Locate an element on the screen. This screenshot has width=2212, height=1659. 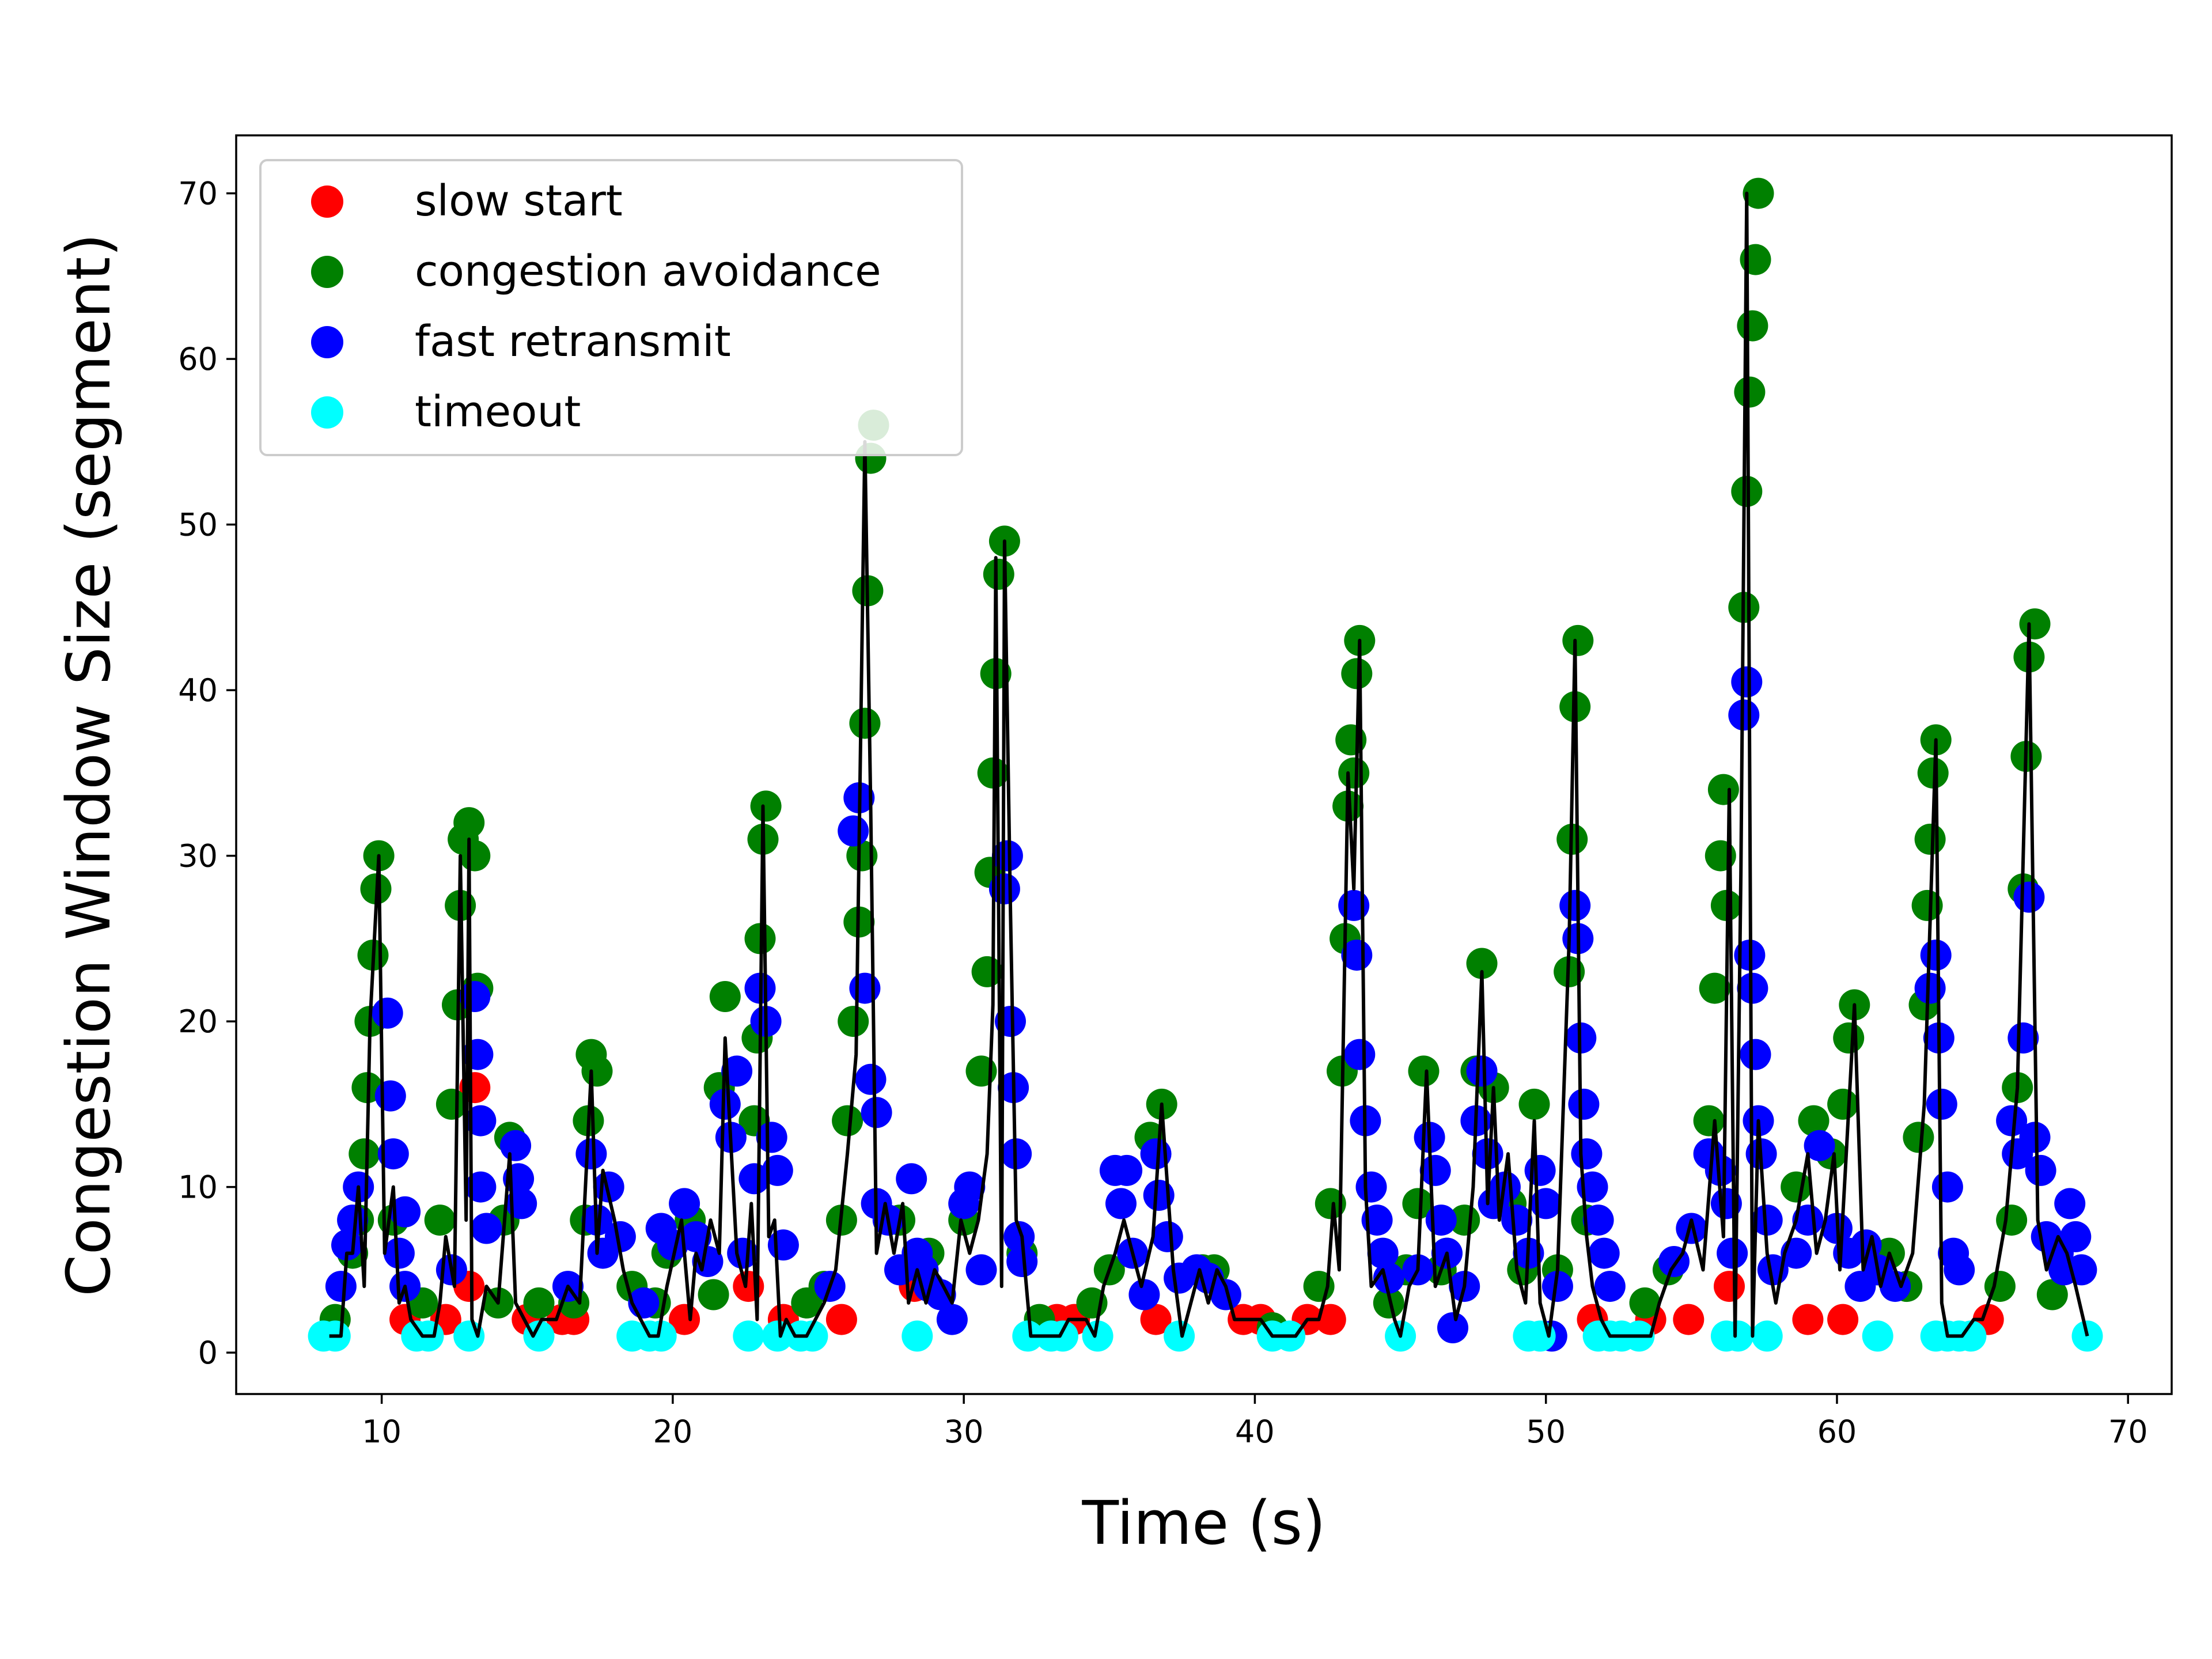
y-tick-label: 60 is located at coordinates (198, 359).